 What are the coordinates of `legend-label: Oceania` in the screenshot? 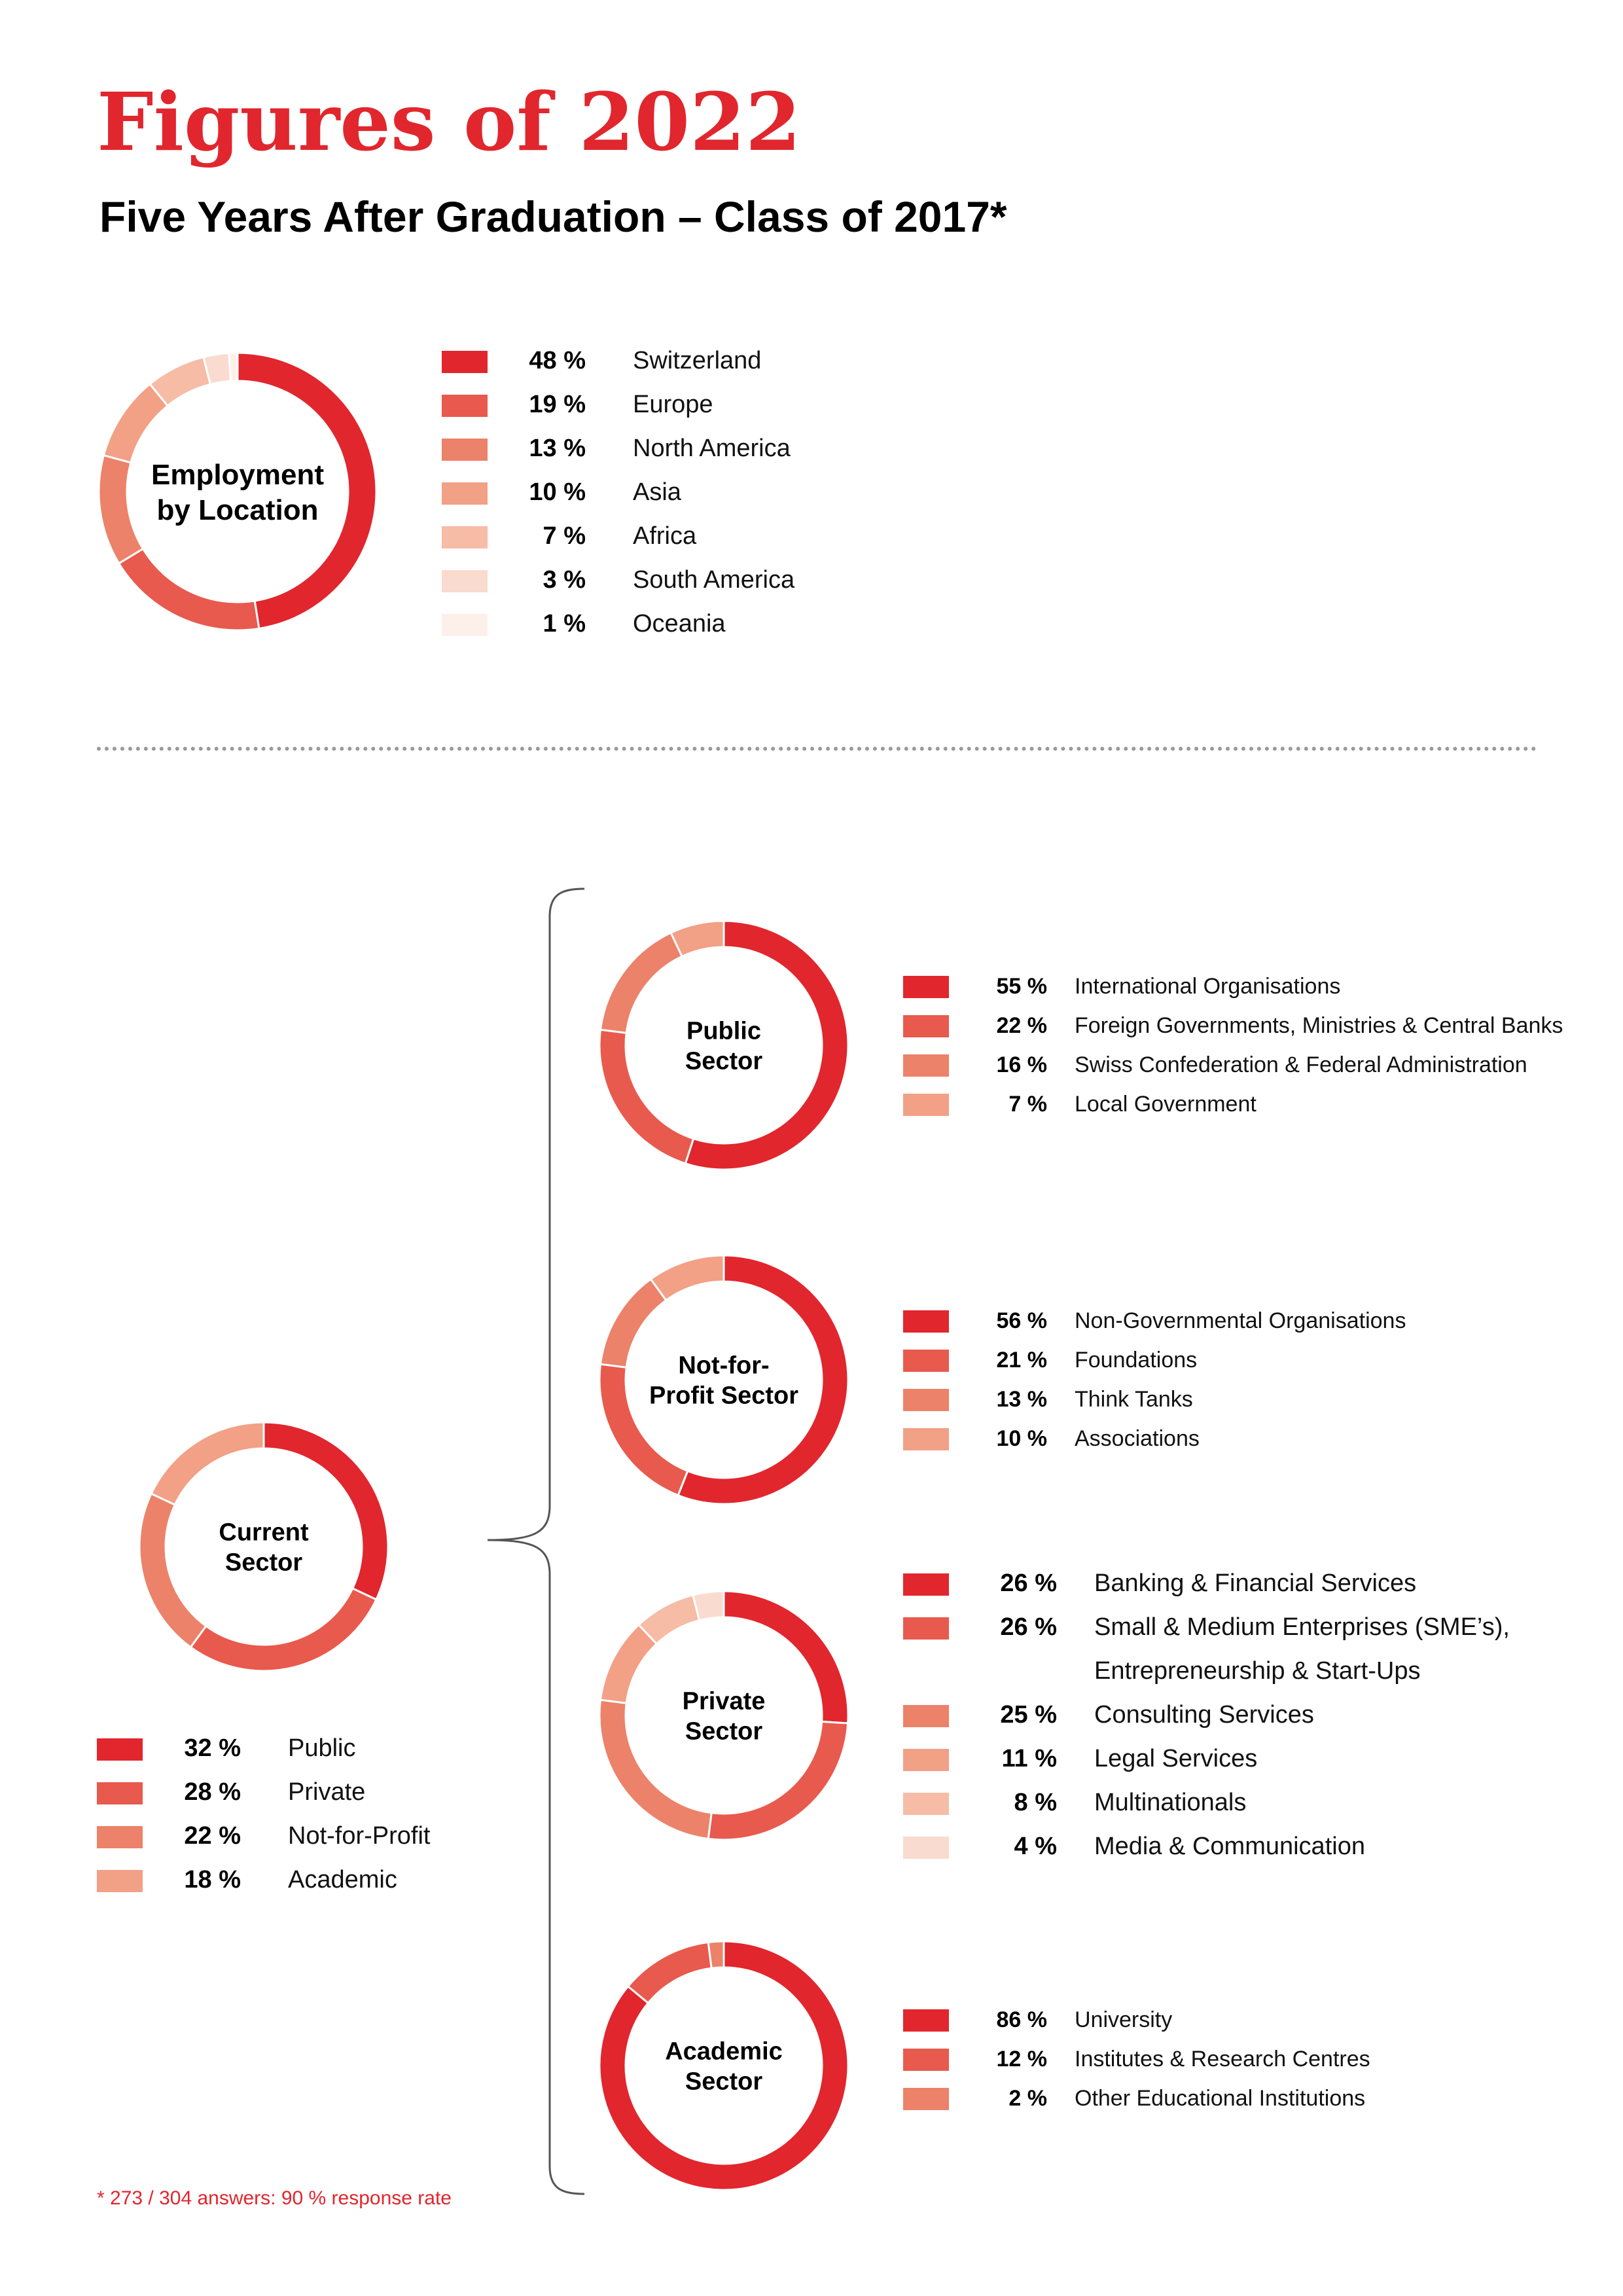 It's located at (679, 623).